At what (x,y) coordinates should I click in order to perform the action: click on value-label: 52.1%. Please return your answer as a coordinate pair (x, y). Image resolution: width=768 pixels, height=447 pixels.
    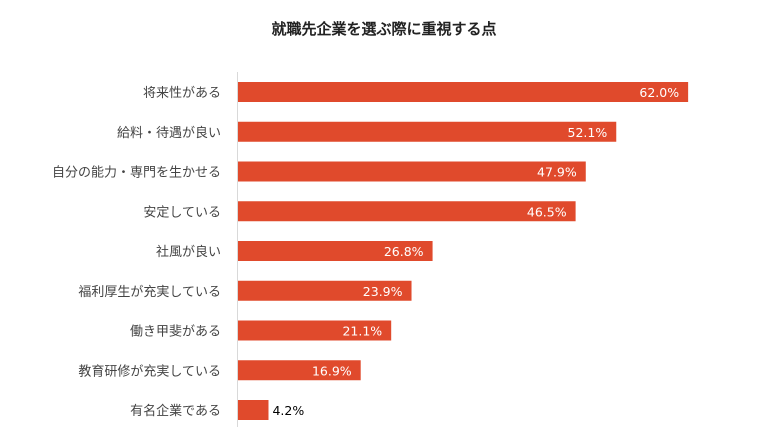
    Looking at the image, I should click on (588, 132).